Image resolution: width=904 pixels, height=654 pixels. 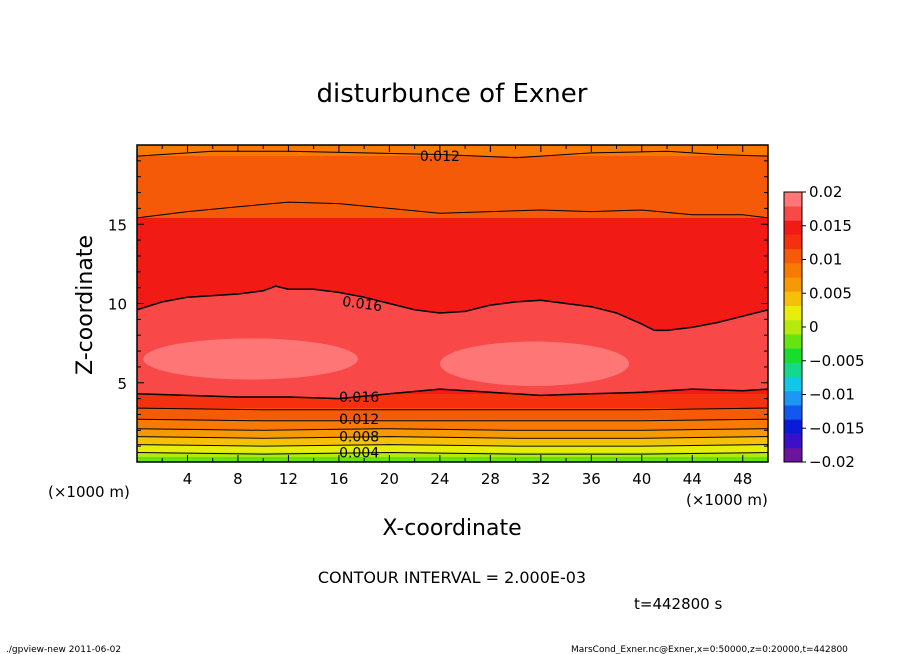 What do you see at coordinates (540, 479) in the screenshot?
I see `x-tick-label: 32` at bounding box center [540, 479].